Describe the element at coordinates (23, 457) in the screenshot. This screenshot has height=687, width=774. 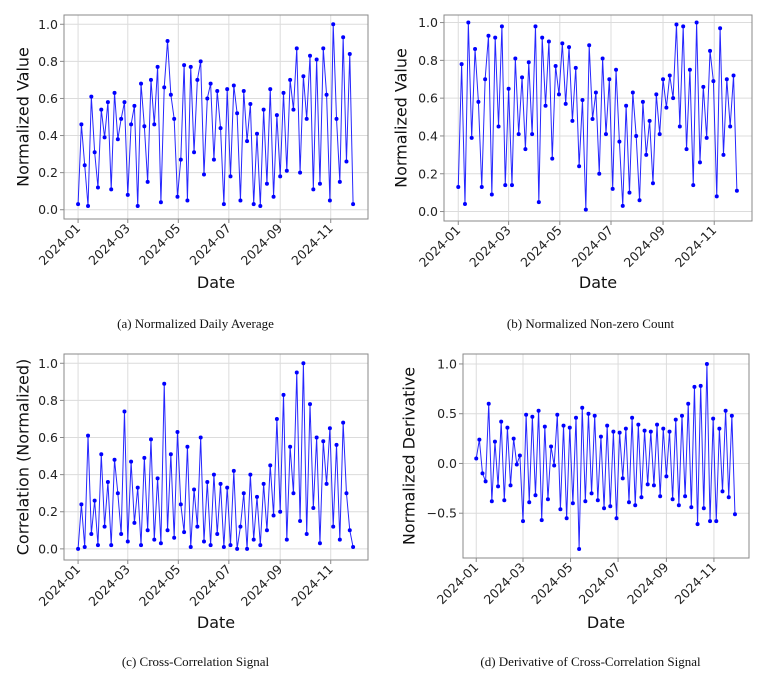
I see `y-axis-label: Correlation (Normalized)` at that location.